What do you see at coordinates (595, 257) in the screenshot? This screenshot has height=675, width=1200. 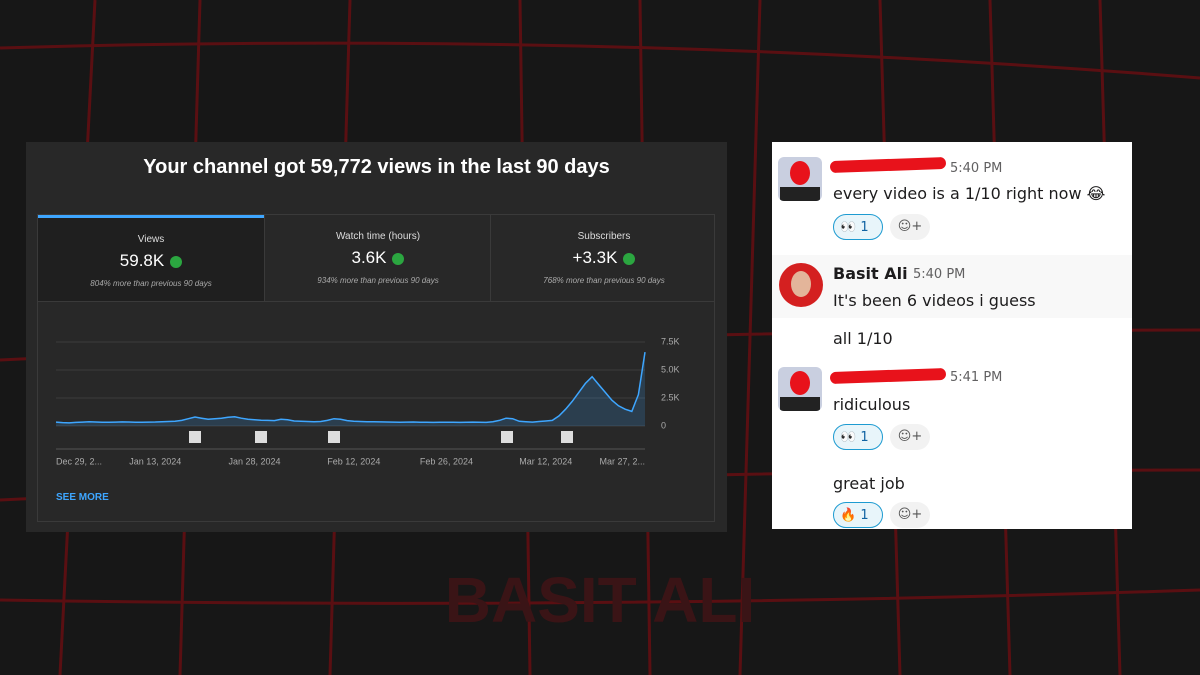 I see `tab-value: +3.3K` at bounding box center [595, 257].